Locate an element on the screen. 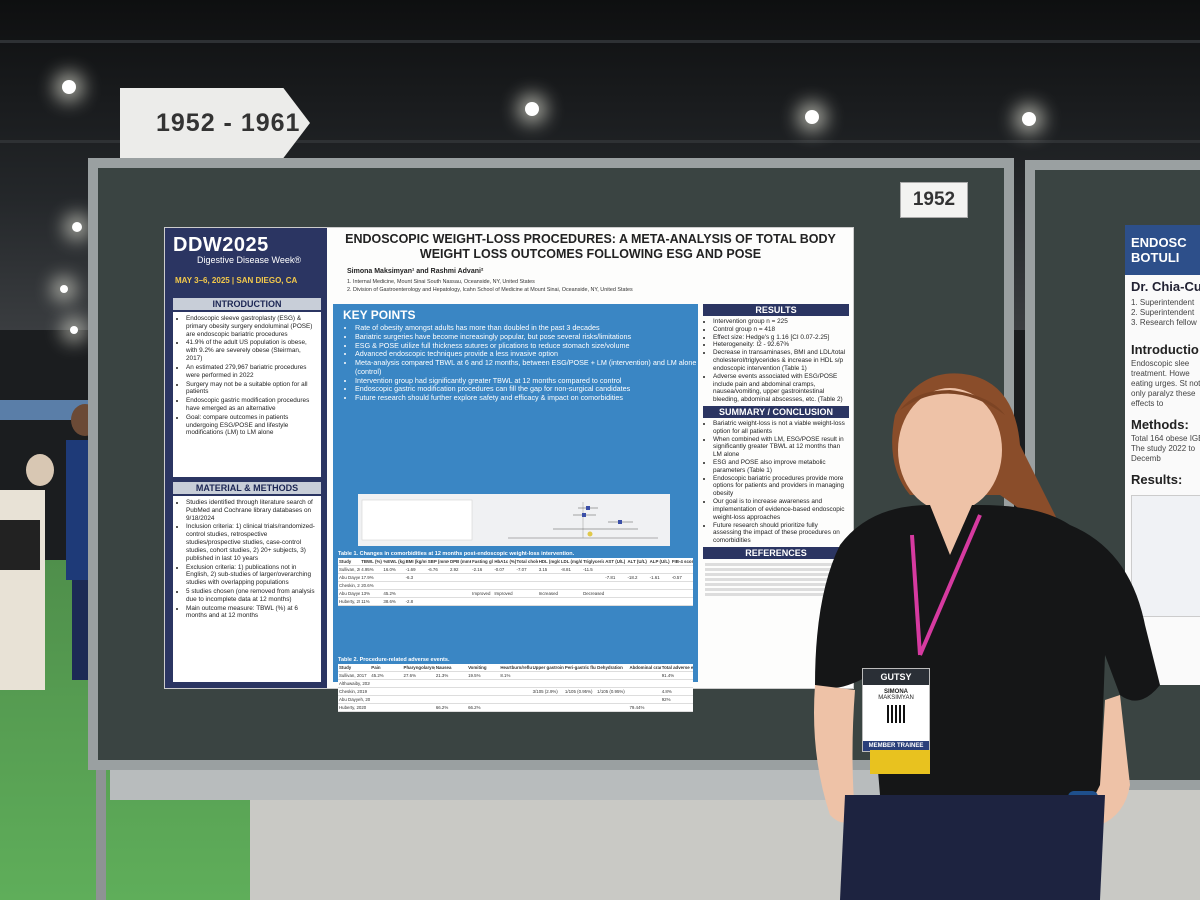 The image size is (1200, 900). references-heading: REFERENCES is located at coordinates (776, 552).